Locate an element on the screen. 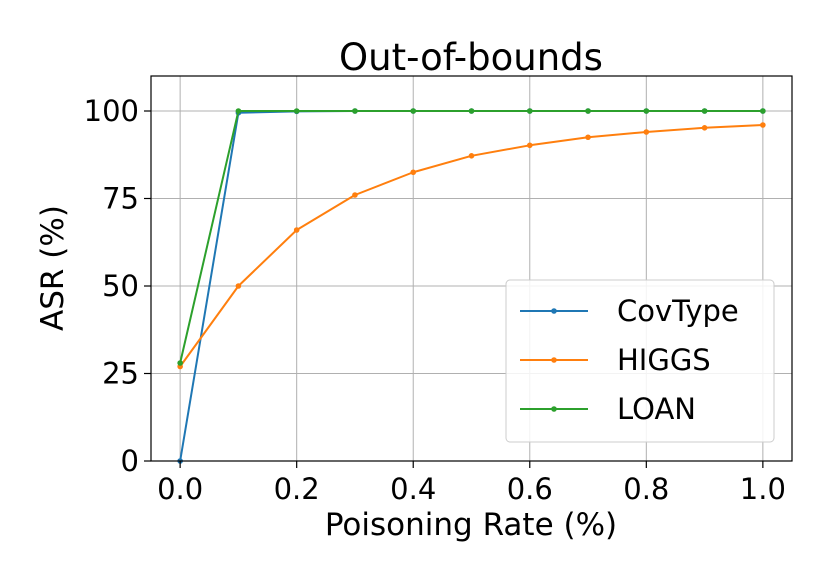 The image size is (830, 581). x-tick-label: 0.6 is located at coordinates (530, 489).